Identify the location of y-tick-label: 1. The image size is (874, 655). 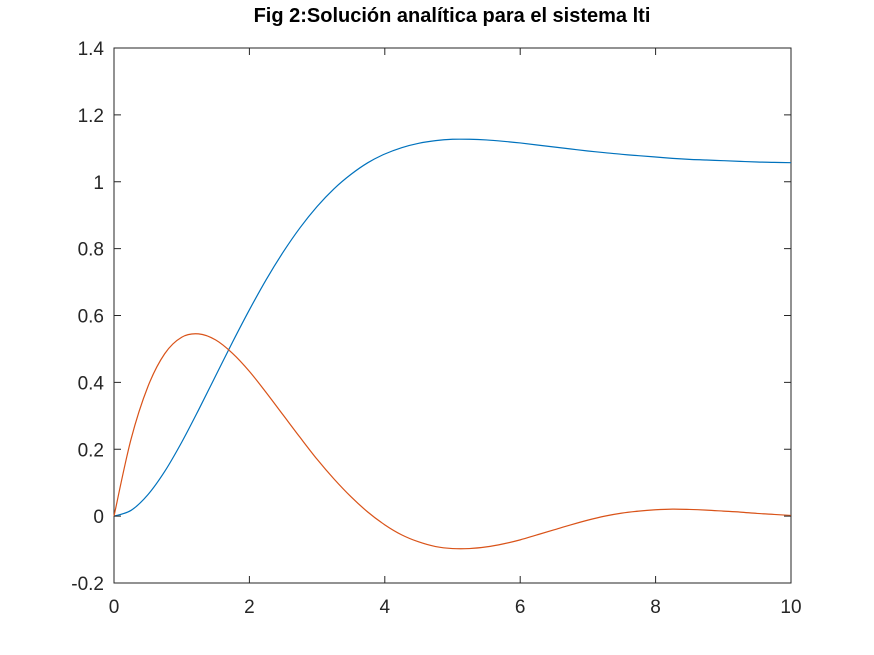
(98, 183).